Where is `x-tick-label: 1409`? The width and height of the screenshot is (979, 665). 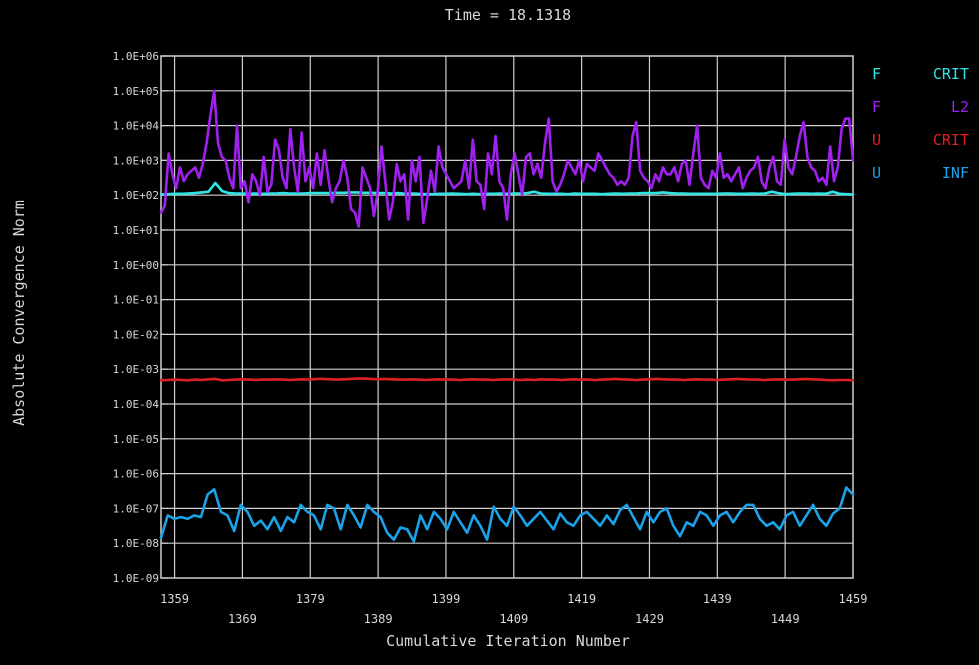
x-tick-label: 1409 is located at coordinates (513, 619).